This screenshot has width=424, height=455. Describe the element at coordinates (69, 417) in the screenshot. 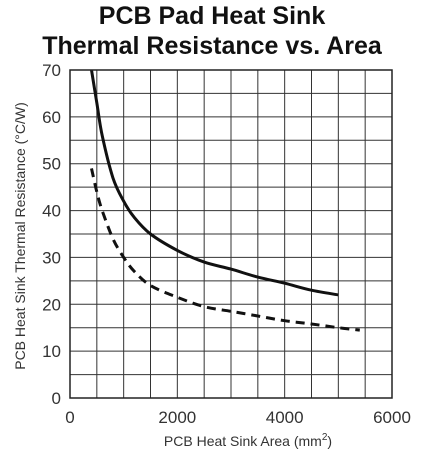

I see `x-tick-label: 0` at that location.